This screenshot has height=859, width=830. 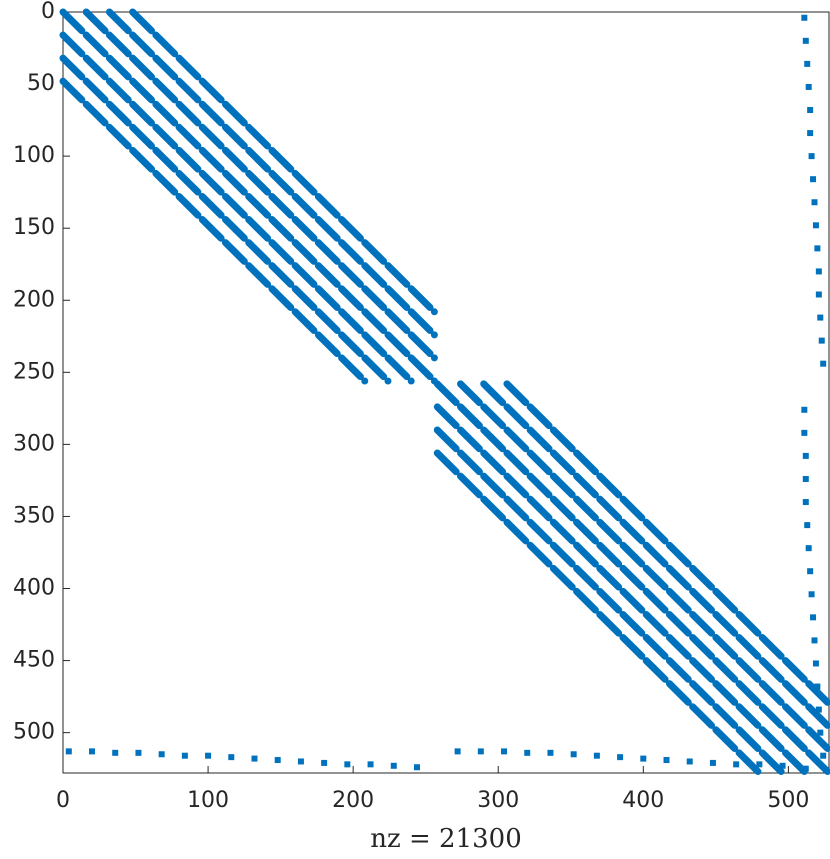 I want to click on x-tick-label: 500, so click(x=788, y=800).